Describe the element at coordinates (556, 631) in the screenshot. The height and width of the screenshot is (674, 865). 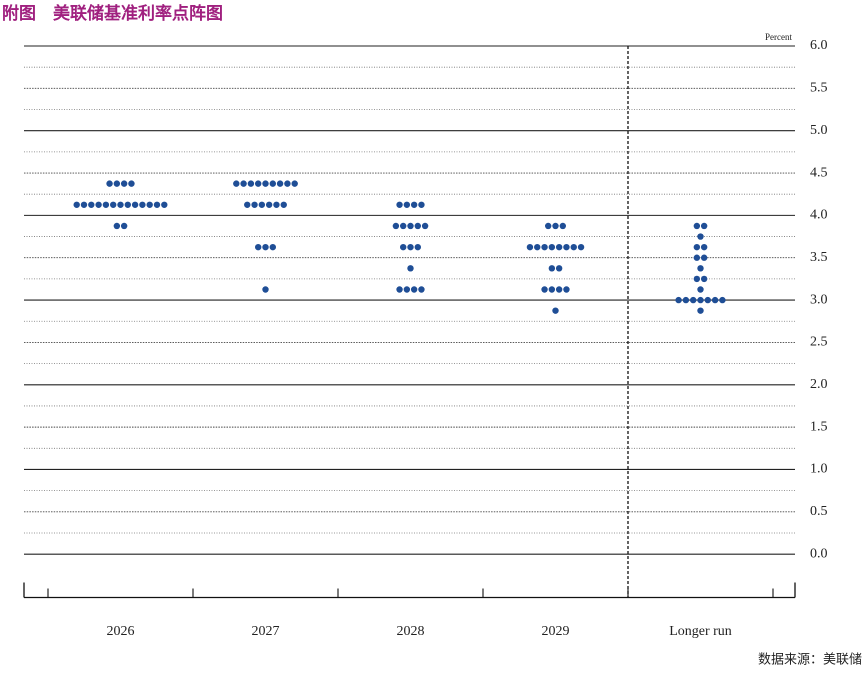
I see `x-tick-label: 2029` at that location.